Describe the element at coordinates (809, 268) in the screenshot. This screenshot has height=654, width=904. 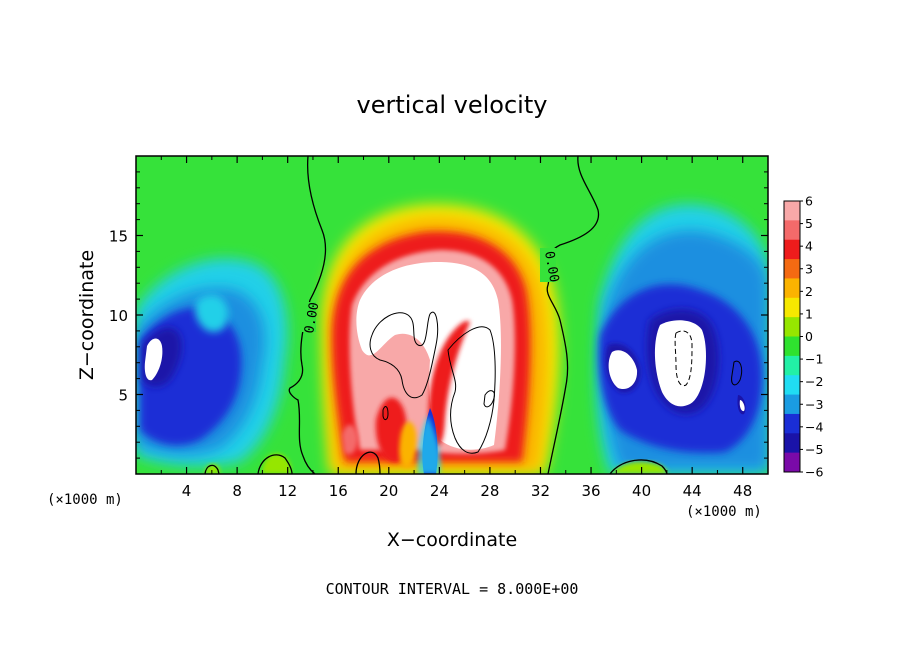
I see `colorbar-label: 3` at that location.